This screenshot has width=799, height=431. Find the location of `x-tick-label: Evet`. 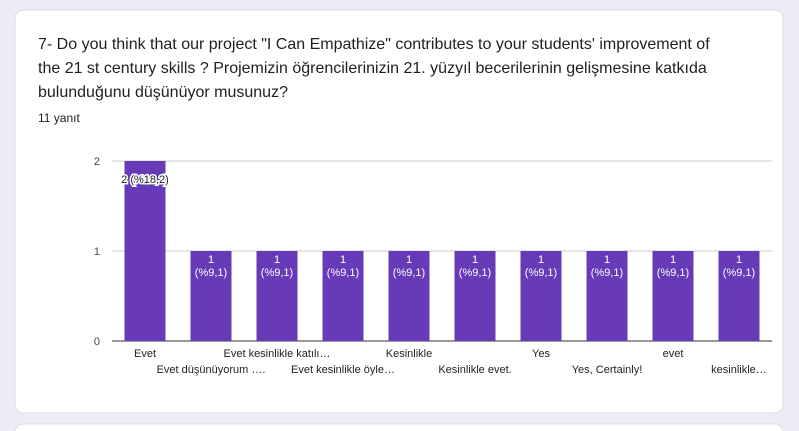

x-tick-label: Evet is located at coordinates (145, 354).